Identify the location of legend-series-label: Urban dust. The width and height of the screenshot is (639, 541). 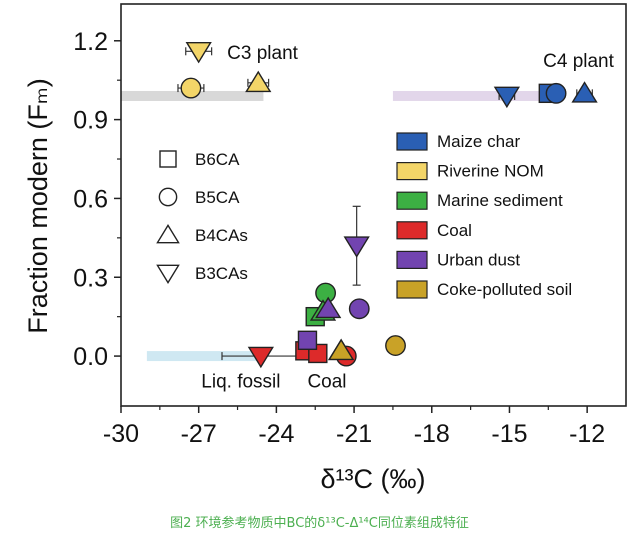
(478, 259).